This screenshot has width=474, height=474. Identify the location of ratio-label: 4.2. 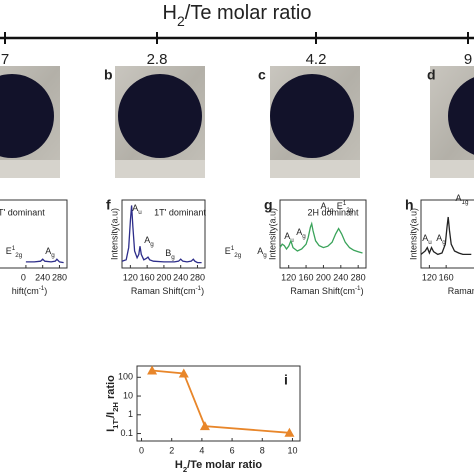
(316, 59).